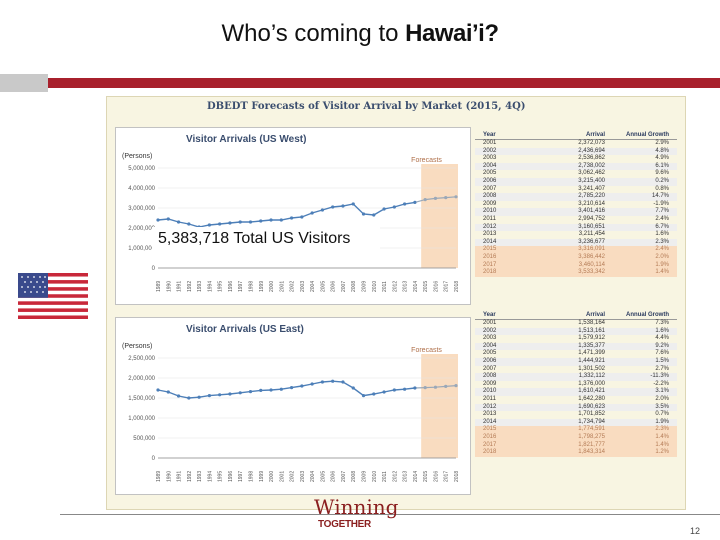  Describe the element at coordinates (591, 256) in the screenshot. I see `table-cell: 3,386,442` at that location.